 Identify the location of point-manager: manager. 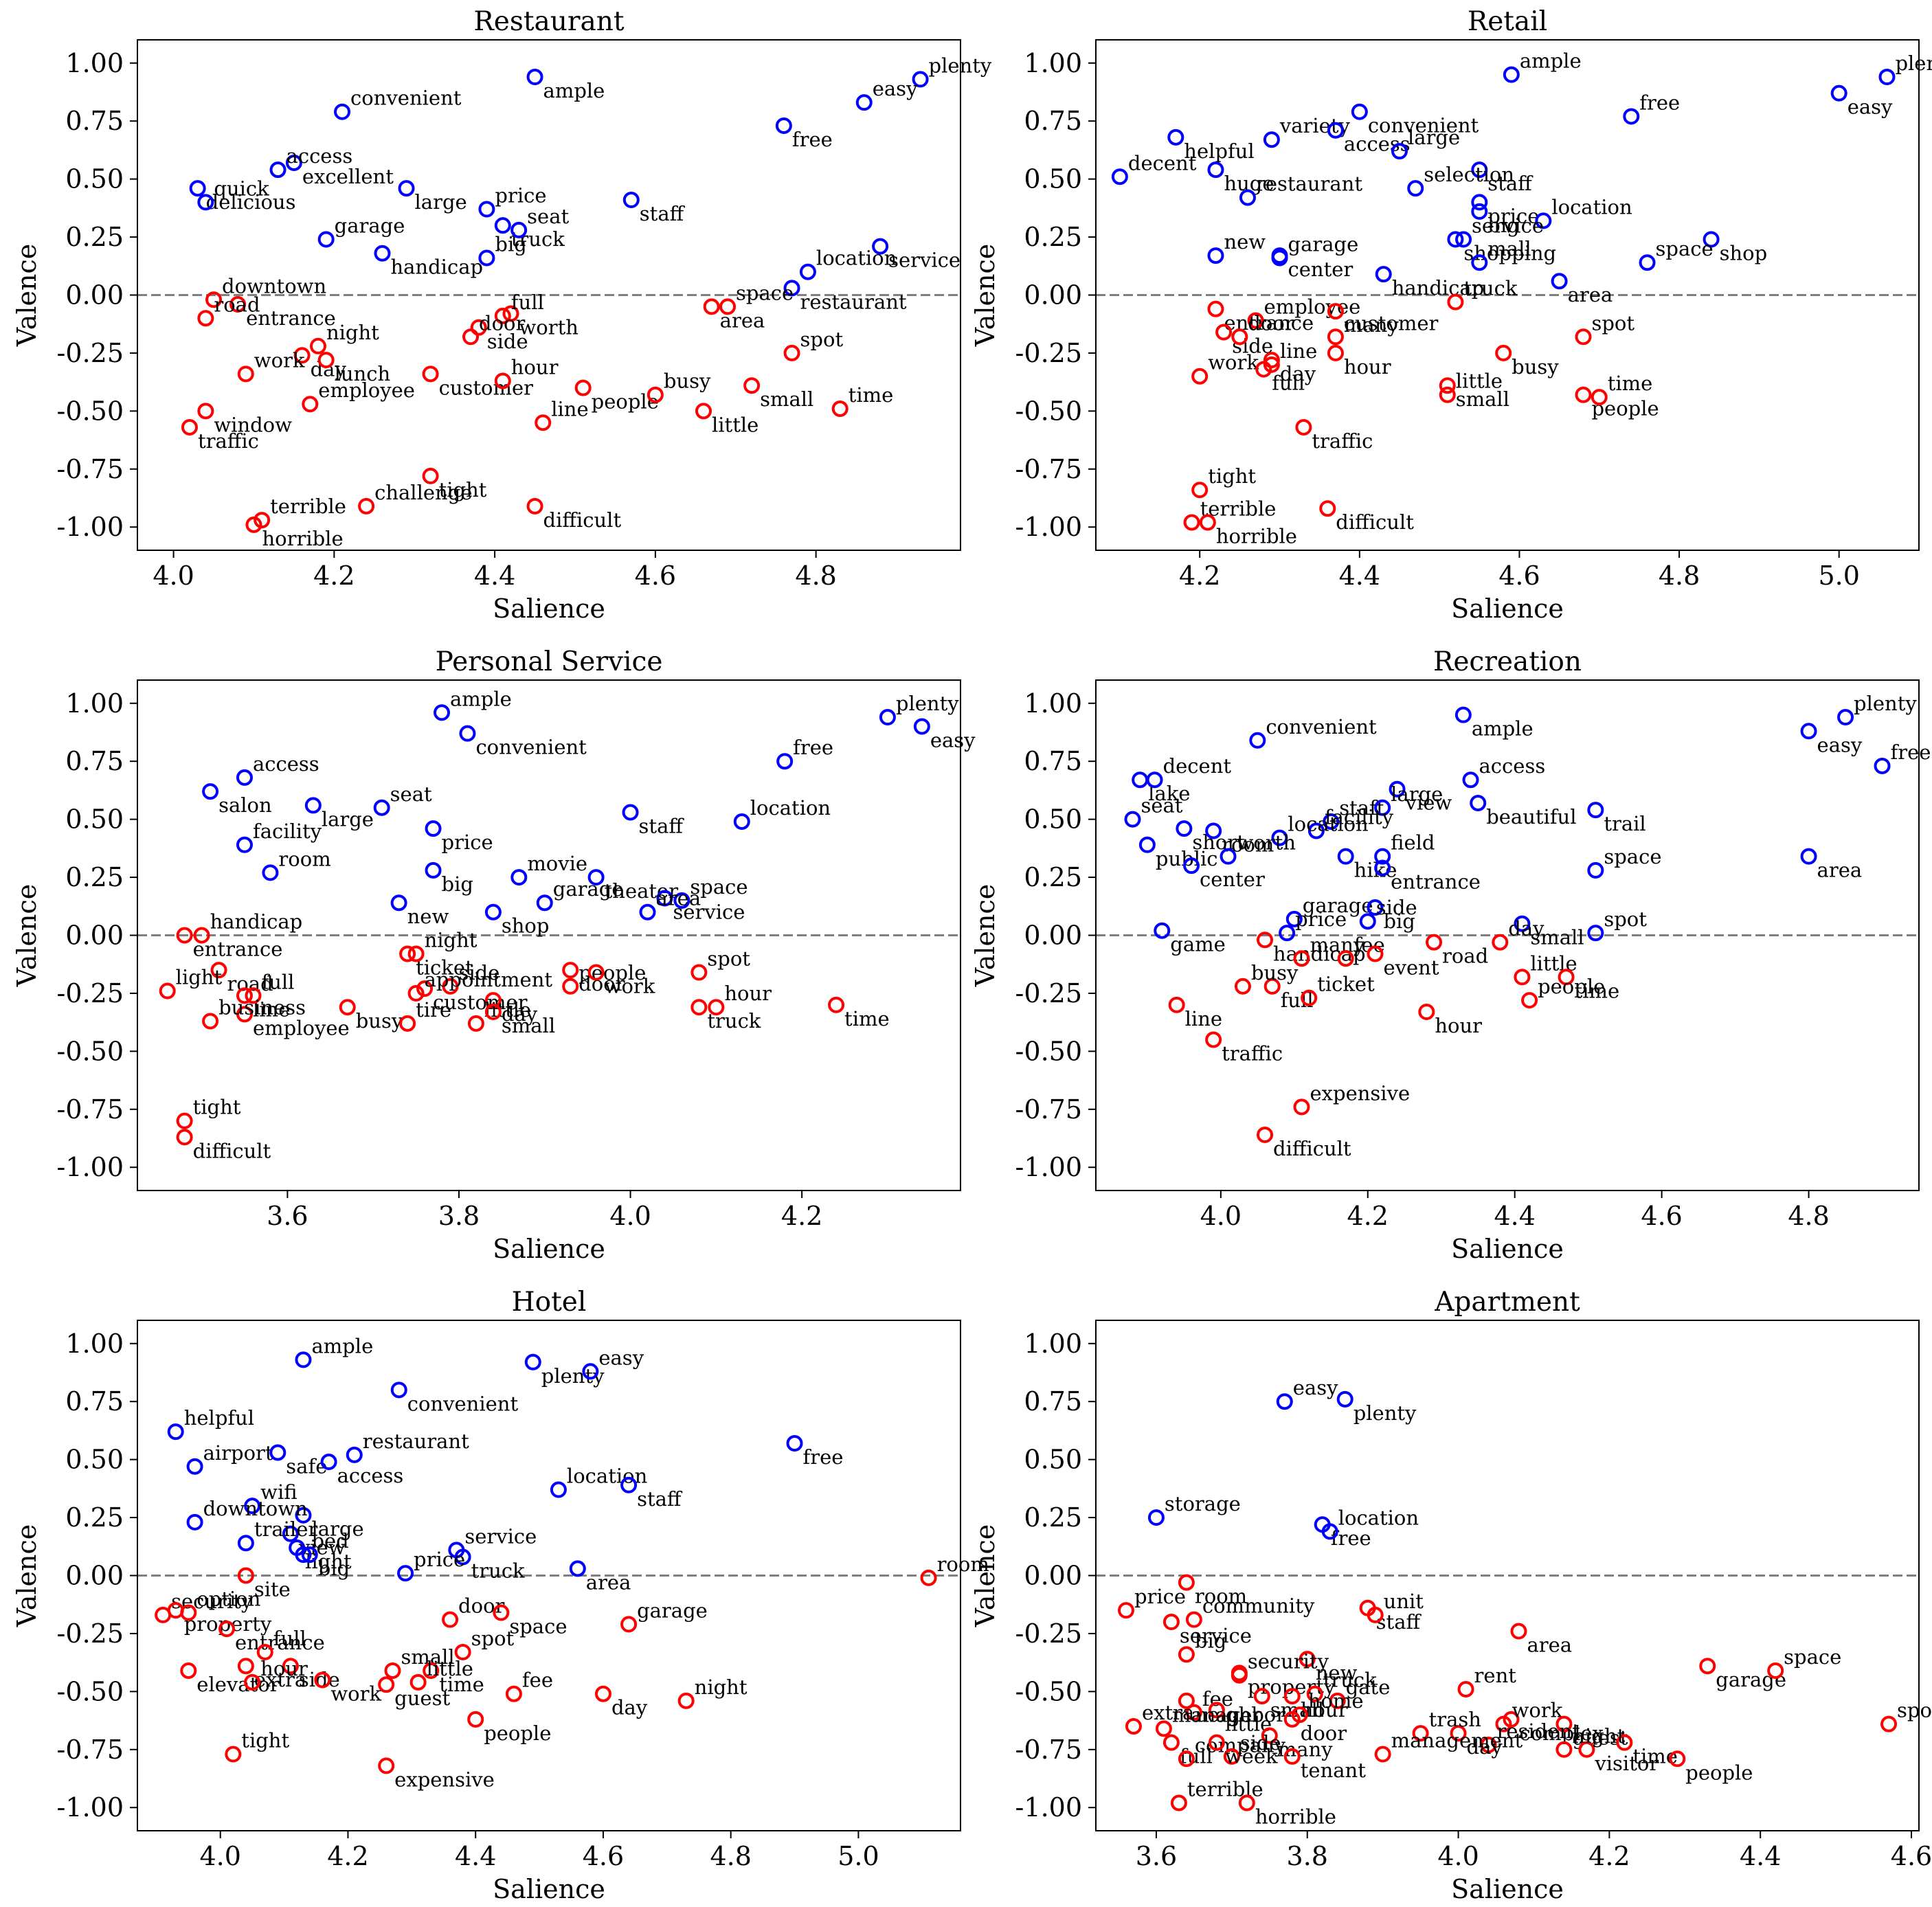
(1208, 1720).